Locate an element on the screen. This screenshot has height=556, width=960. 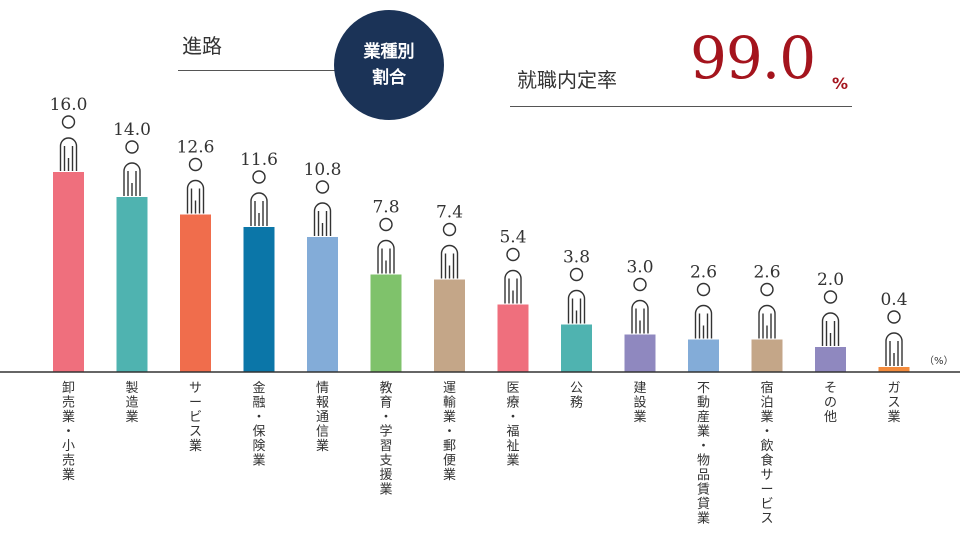
category-label-11: 宿泊業・飲食サービス is located at coordinates (766, 453).